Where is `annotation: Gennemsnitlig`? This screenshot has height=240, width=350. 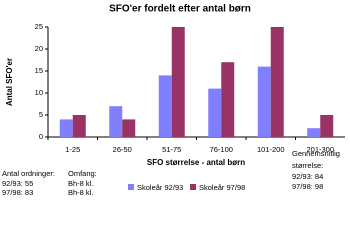 annotation: Gennemsnitlig is located at coordinates (316, 153).